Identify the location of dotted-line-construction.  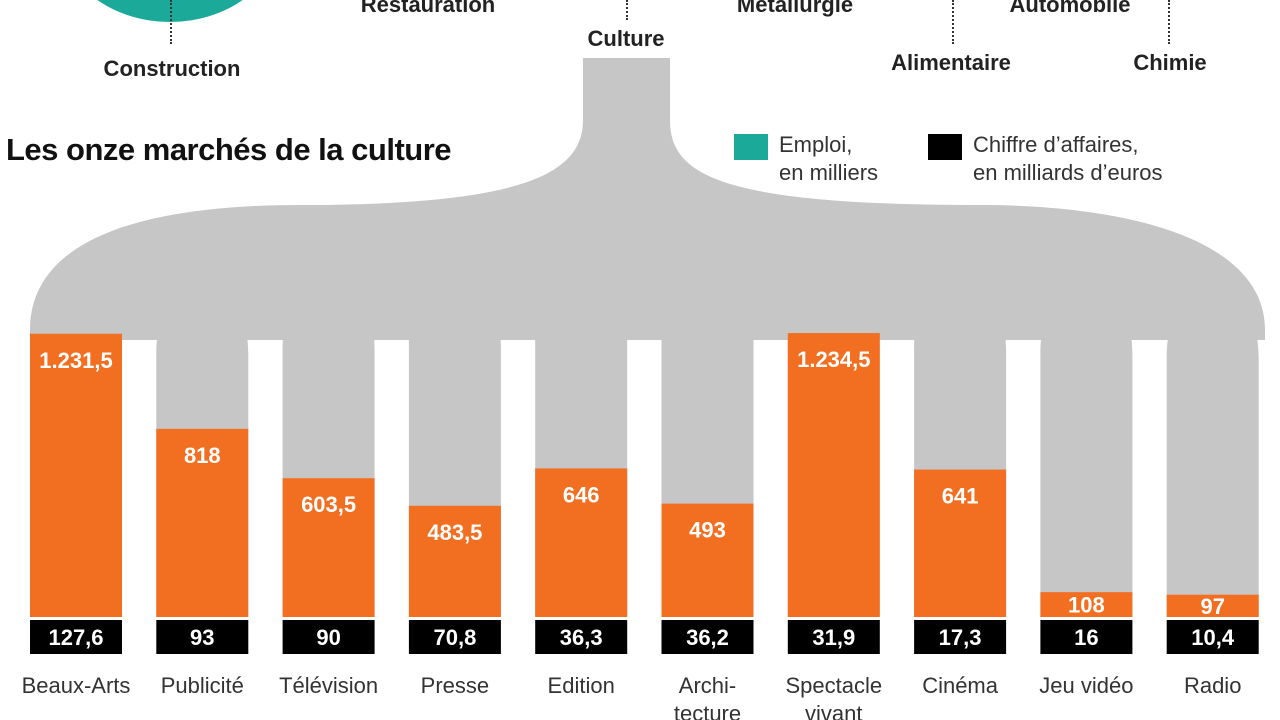
(171, 22).